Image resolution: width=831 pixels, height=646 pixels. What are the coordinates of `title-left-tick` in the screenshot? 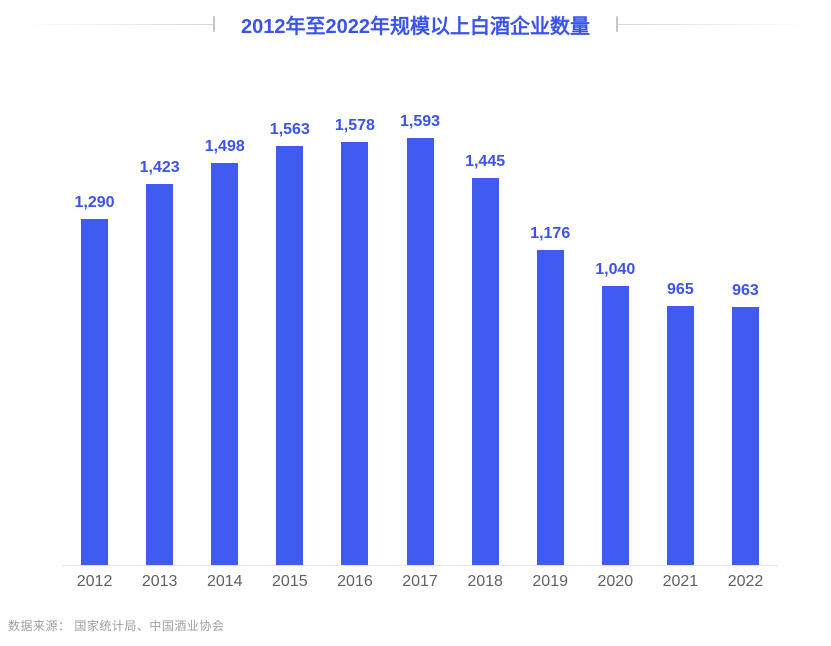 It's located at (214, 24).